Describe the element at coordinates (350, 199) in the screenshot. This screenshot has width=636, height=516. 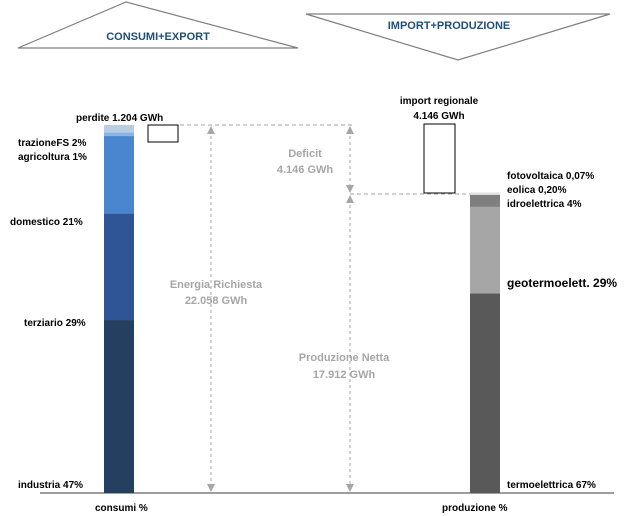
I see `produzione-arrowhead-top` at that location.